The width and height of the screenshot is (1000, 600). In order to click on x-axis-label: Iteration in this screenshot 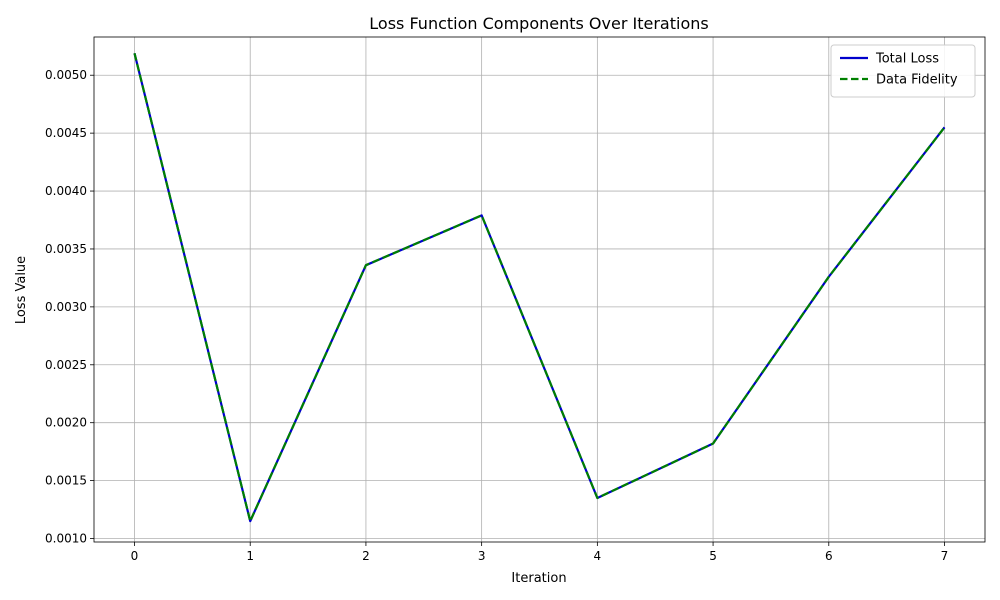, I will do `click(538, 578)`.